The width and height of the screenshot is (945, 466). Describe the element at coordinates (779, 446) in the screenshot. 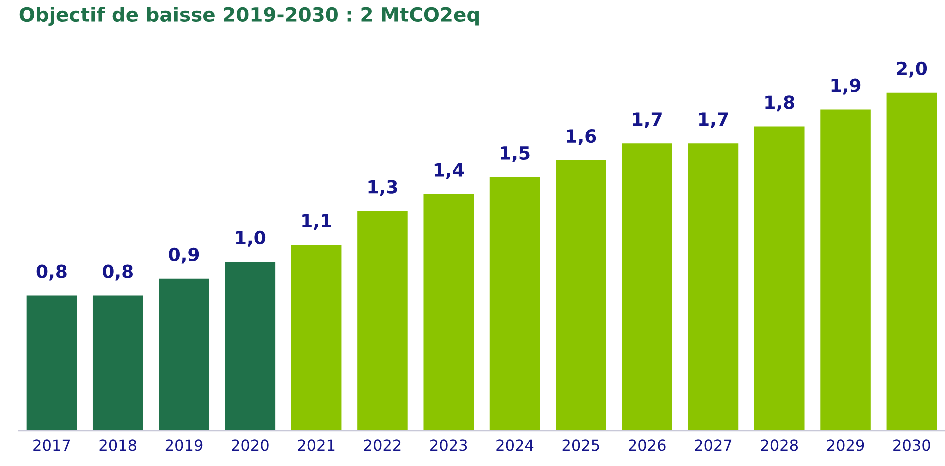

I see `x-tick-label: 2028` at that location.